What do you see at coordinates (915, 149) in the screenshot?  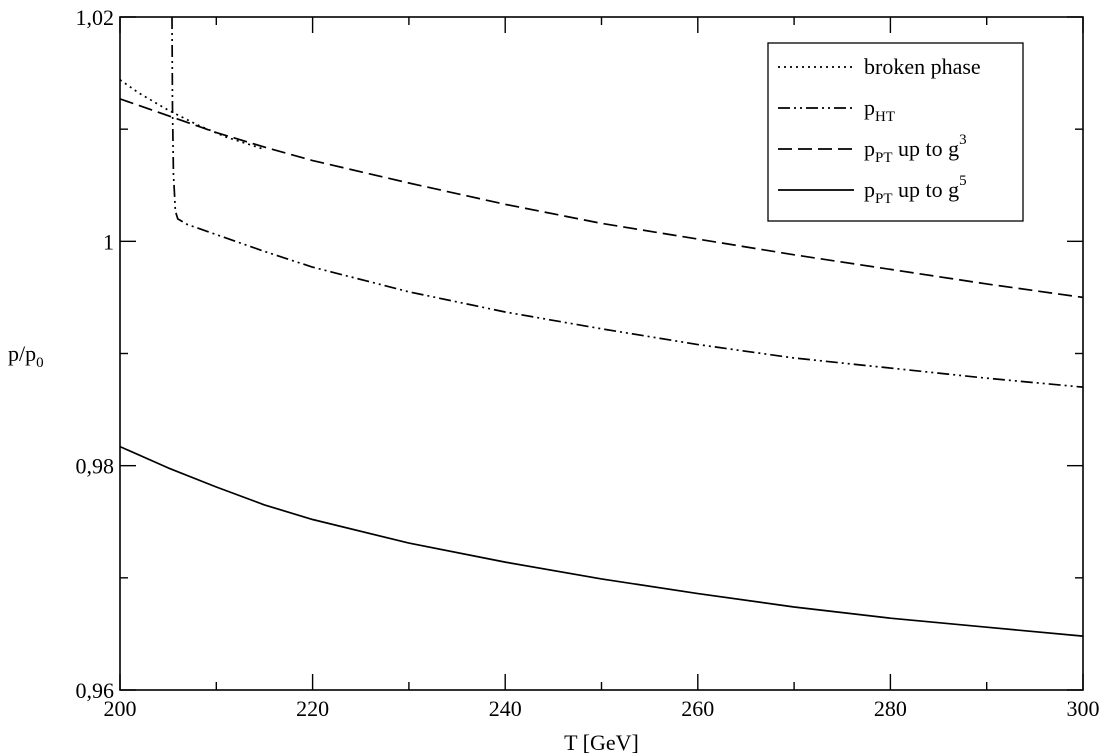 I see `legend-label: pPT up to g3` at bounding box center [915, 149].